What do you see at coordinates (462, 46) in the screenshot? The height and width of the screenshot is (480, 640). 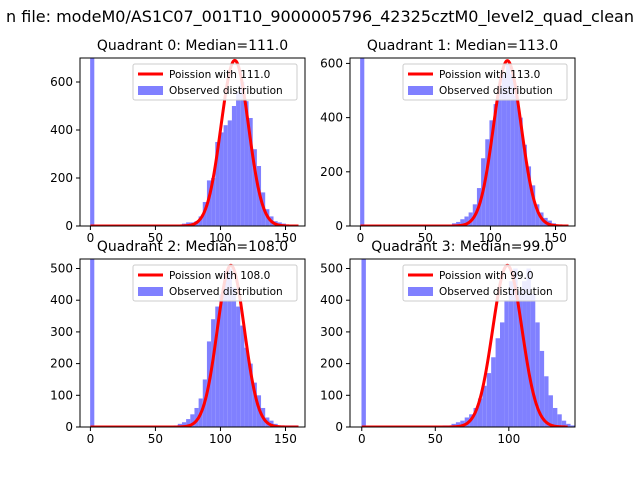 I see `quadrant-1-title: Quadrant 1: Median=113.0` at bounding box center [462, 46].